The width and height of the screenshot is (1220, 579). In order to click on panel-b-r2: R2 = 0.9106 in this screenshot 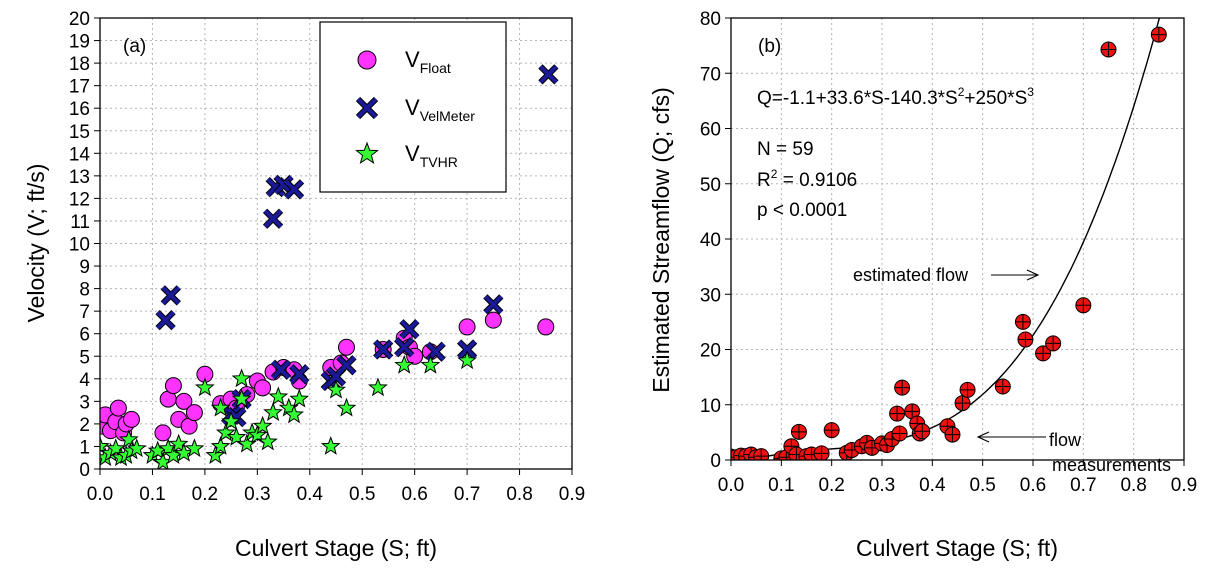, I will do `click(807, 179)`.